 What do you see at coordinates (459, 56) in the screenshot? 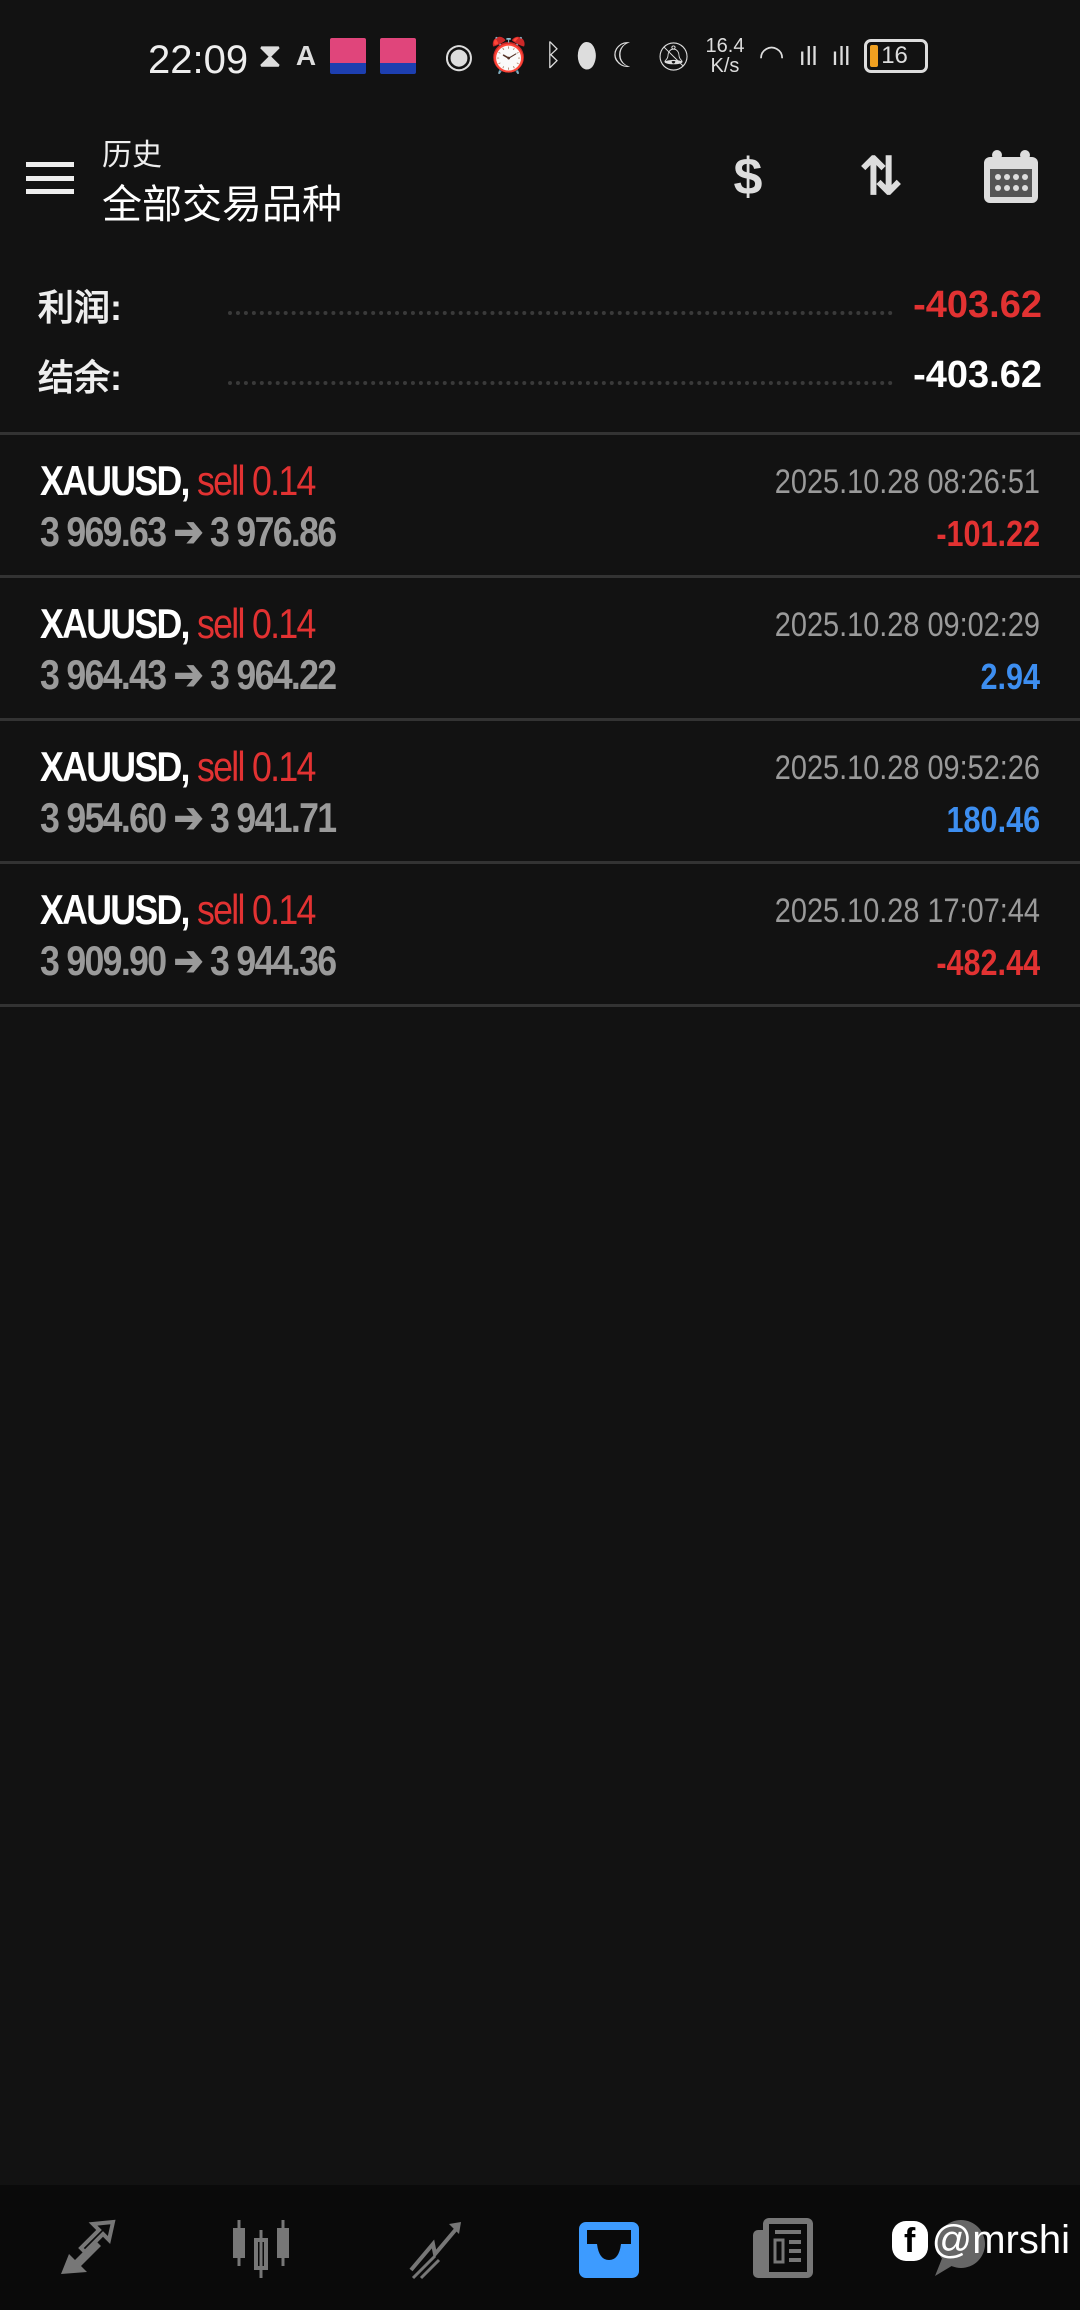
I see `eye-icon: ◉` at bounding box center [459, 56].